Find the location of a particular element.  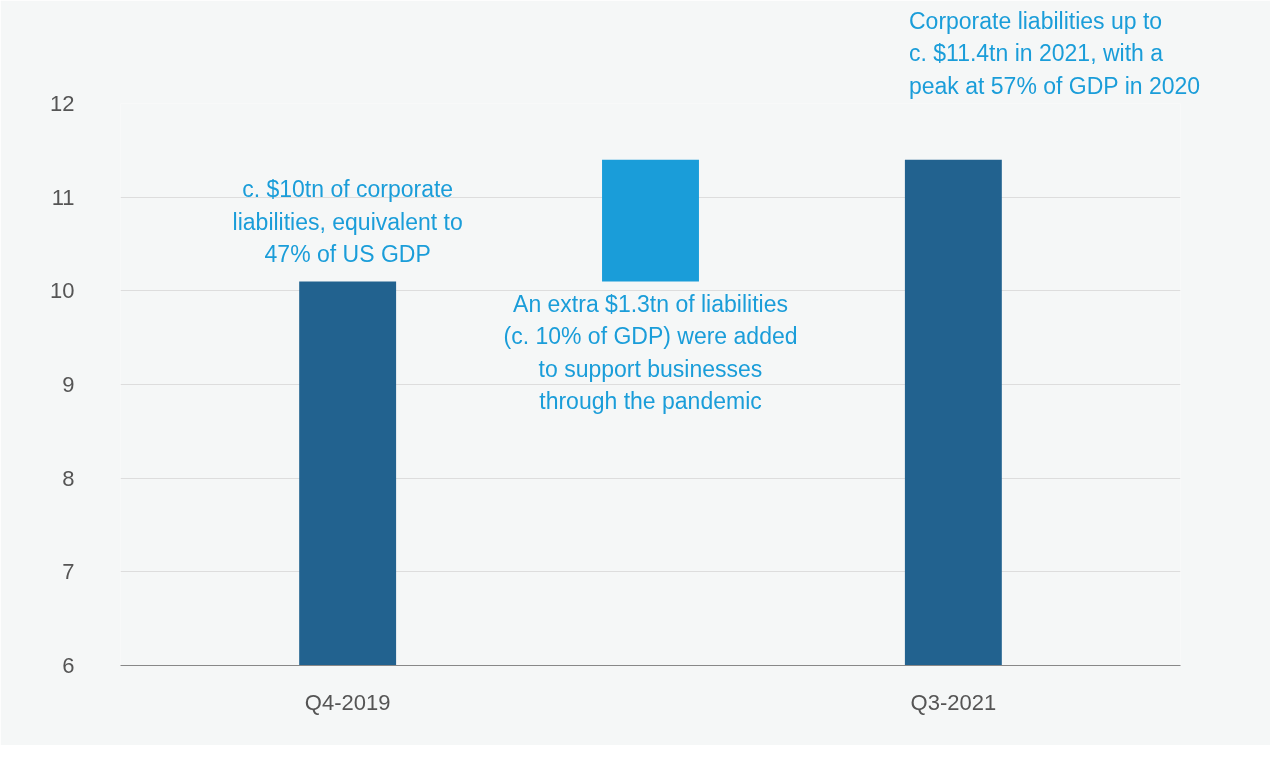

y-tick-label: 8 is located at coordinates (68, 478).